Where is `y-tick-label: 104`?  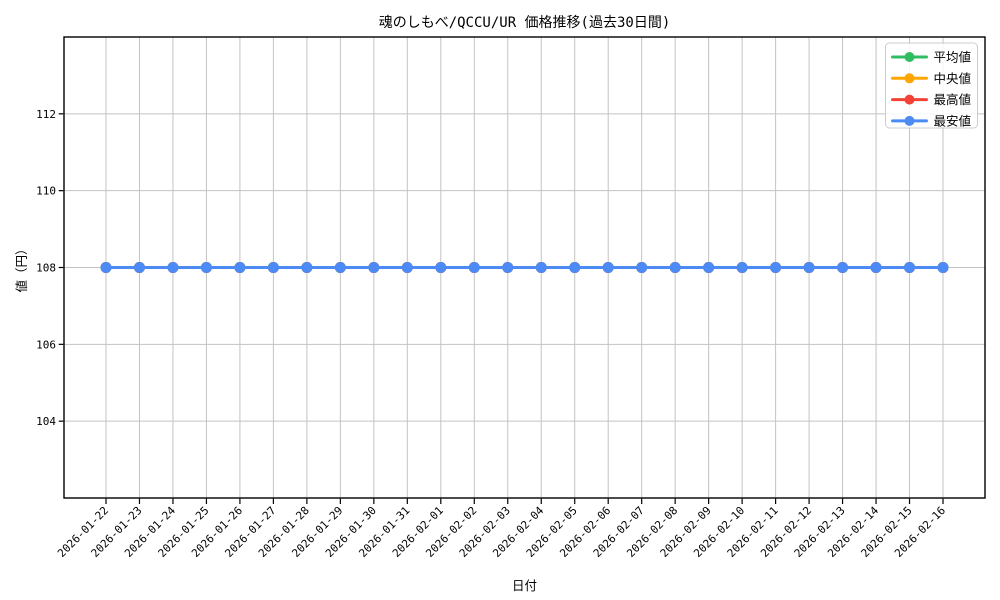 y-tick-label: 104 is located at coordinates (46, 421).